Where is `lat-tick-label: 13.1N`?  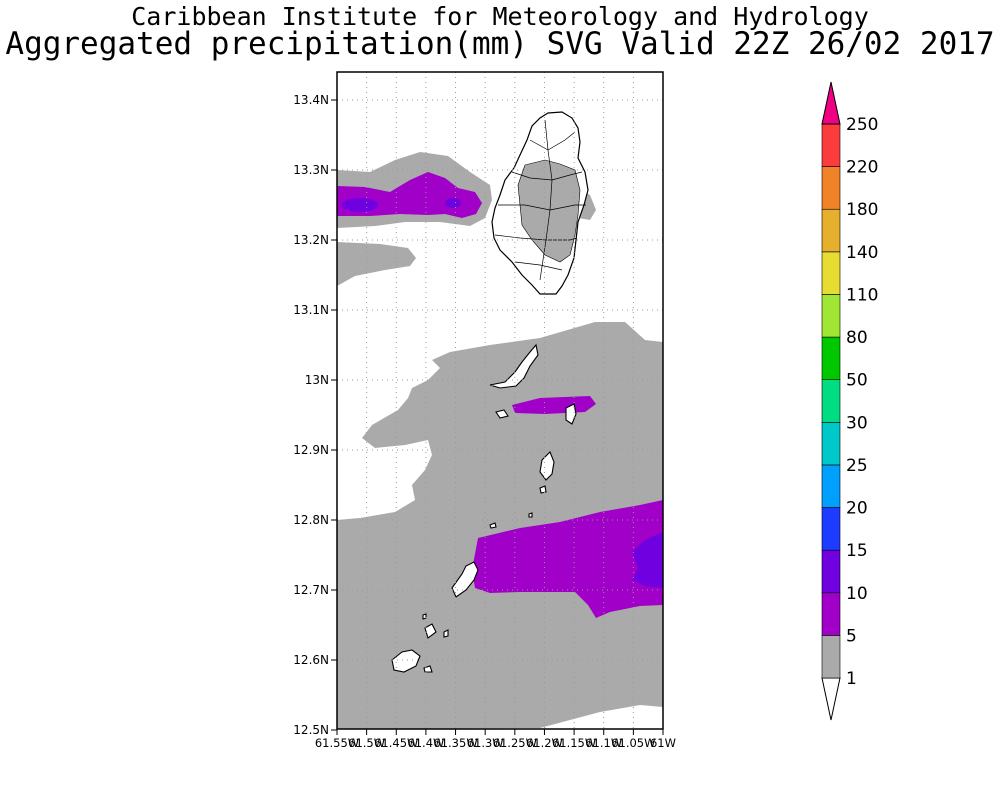
lat-tick-label: 13.1N is located at coordinates (311, 310).